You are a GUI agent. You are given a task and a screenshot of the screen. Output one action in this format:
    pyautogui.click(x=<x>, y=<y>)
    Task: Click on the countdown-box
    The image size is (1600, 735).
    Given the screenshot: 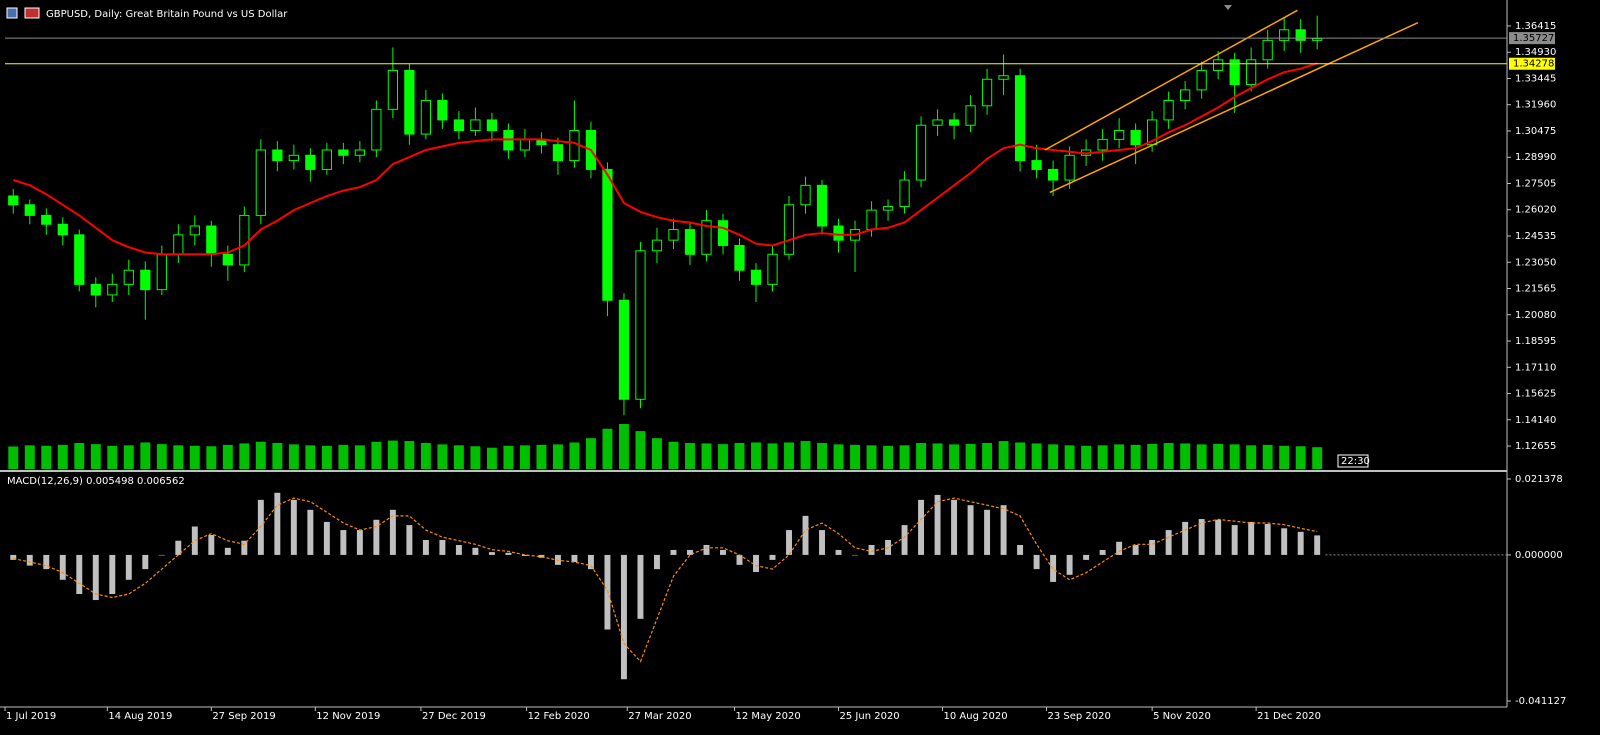 What is the action you would take?
    pyautogui.click(x=1353, y=461)
    